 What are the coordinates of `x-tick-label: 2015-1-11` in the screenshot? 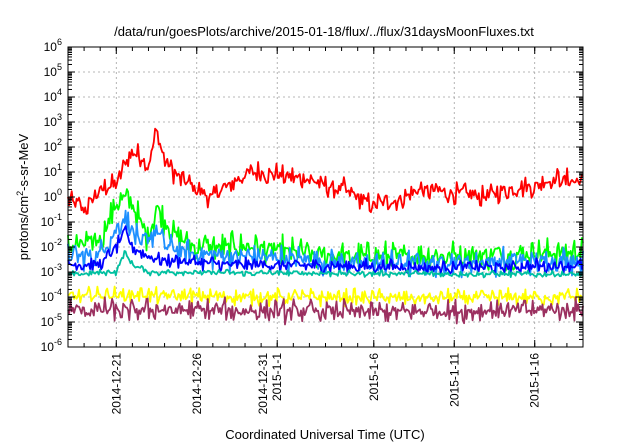 It's located at (454, 380).